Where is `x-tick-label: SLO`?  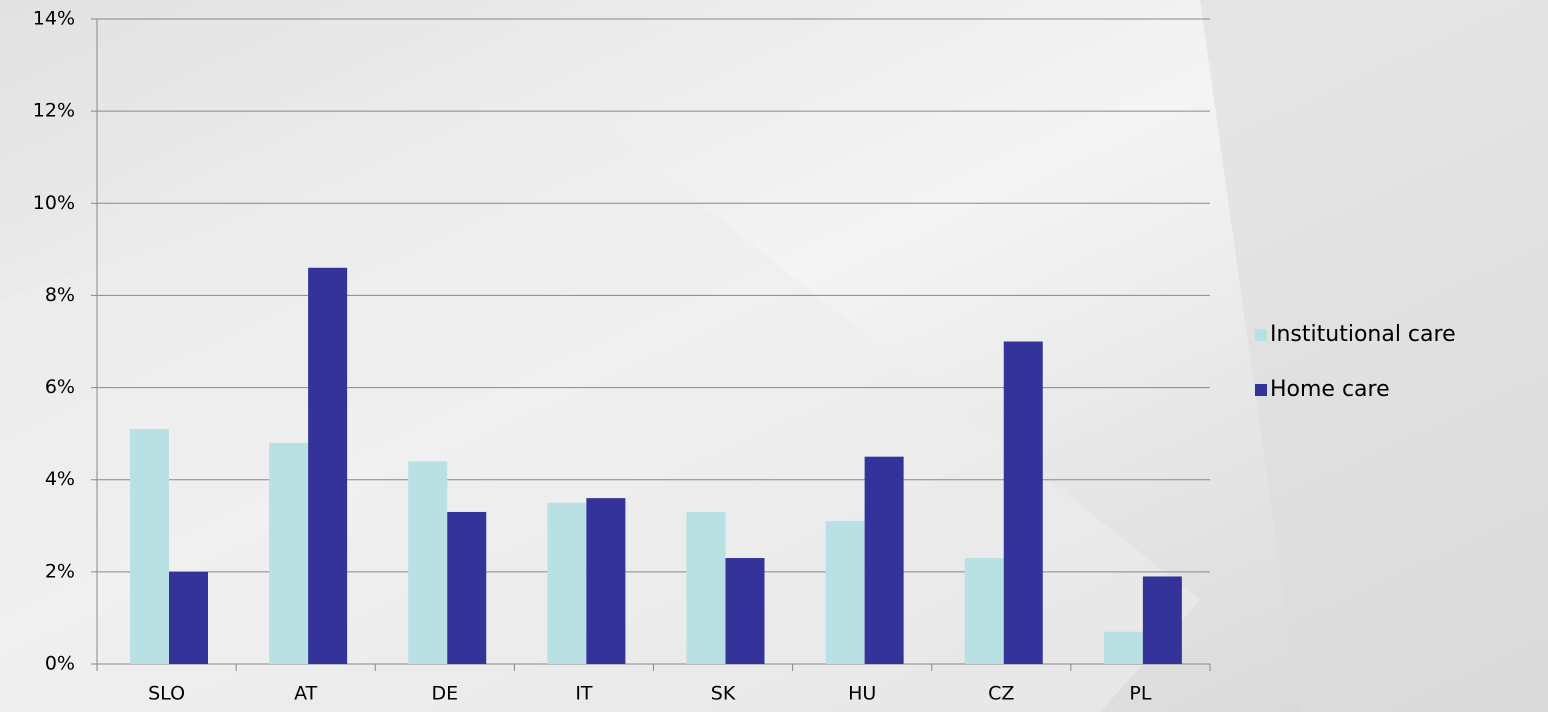 x-tick-label: SLO is located at coordinates (166, 694).